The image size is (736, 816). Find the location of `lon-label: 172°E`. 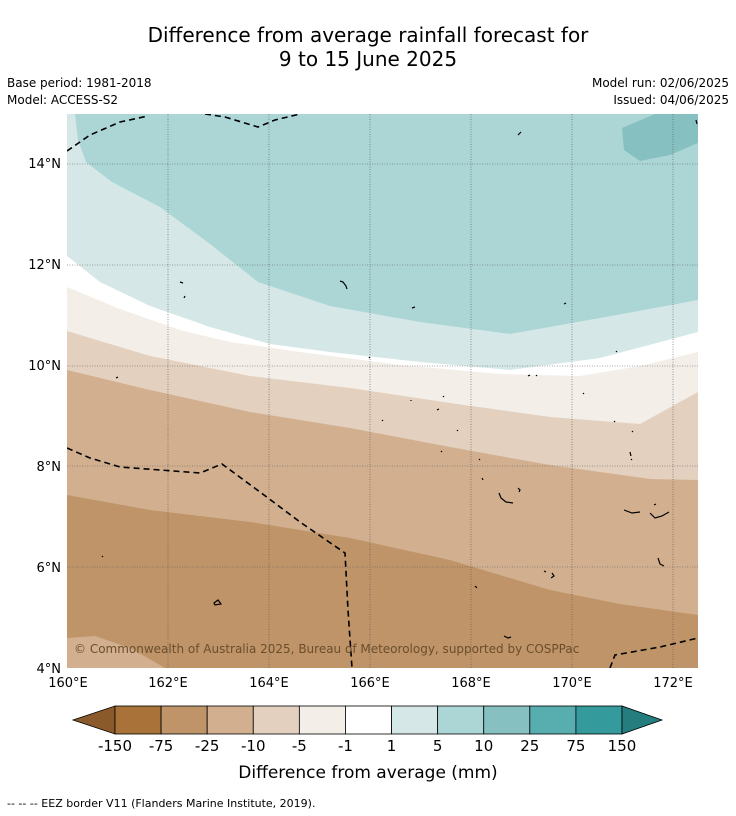

lon-label: 172°E is located at coordinates (673, 683).